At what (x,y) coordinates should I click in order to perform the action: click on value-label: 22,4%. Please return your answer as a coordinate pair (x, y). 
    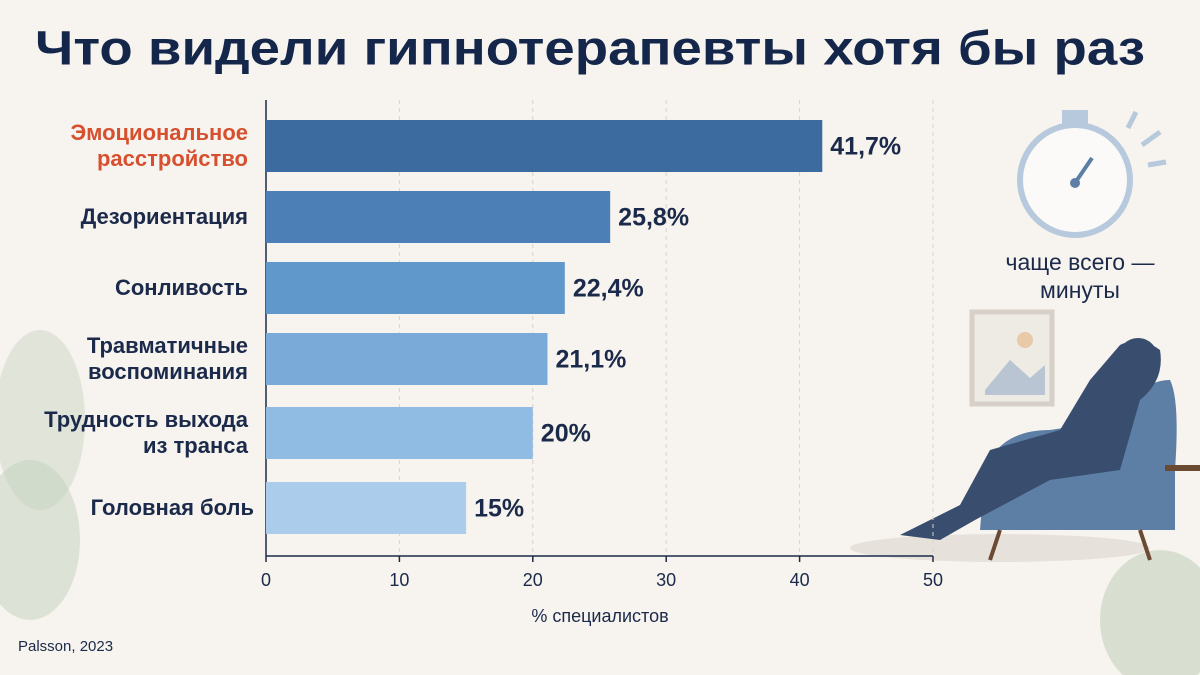
    Looking at the image, I should click on (608, 289).